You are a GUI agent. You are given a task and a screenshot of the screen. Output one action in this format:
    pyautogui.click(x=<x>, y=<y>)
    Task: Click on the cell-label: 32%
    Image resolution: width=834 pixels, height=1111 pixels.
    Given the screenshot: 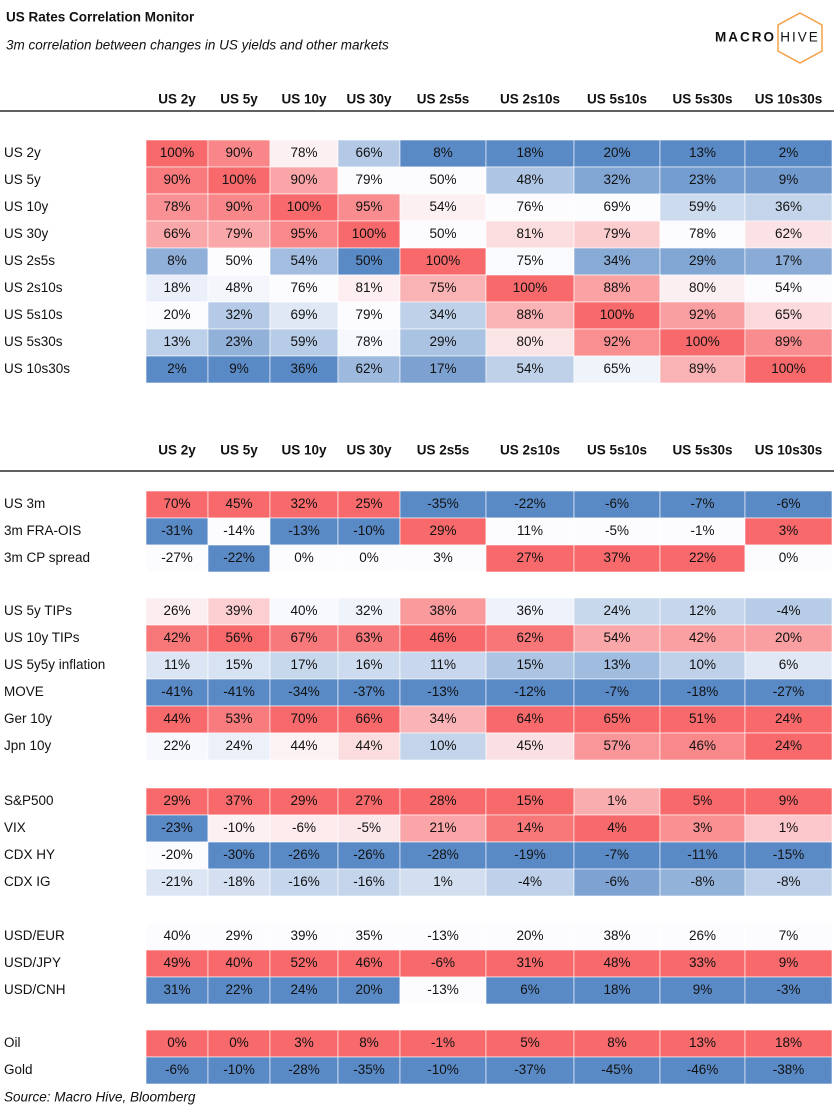 What is the action you would take?
    pyautogui.click(x=368, y=610)
    